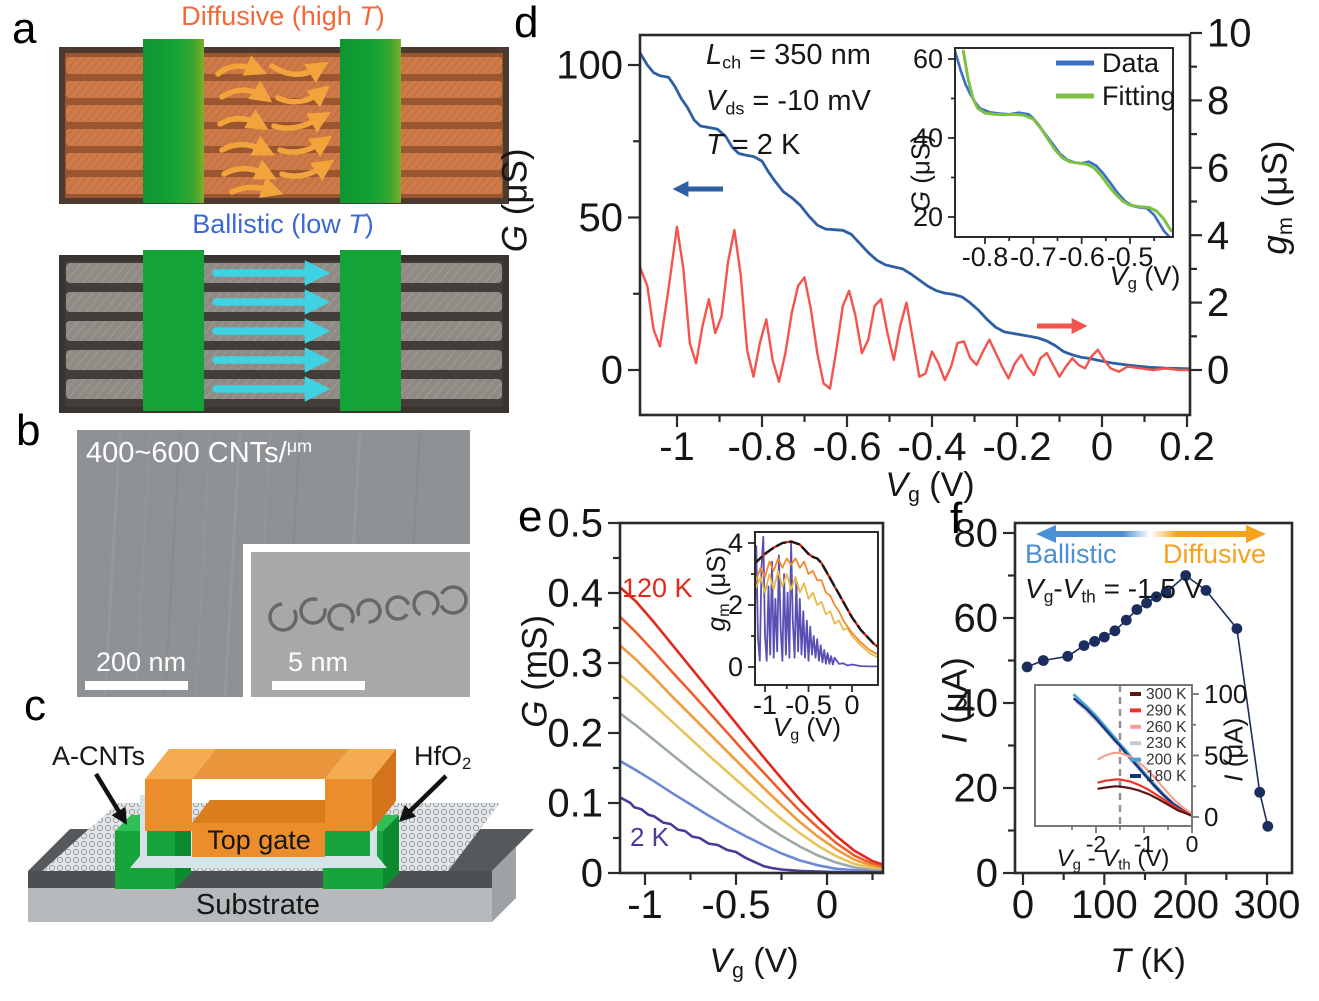 This screenshot has height=1001, width=1319. I want to click on tick-label: 80, so click(976, 534).